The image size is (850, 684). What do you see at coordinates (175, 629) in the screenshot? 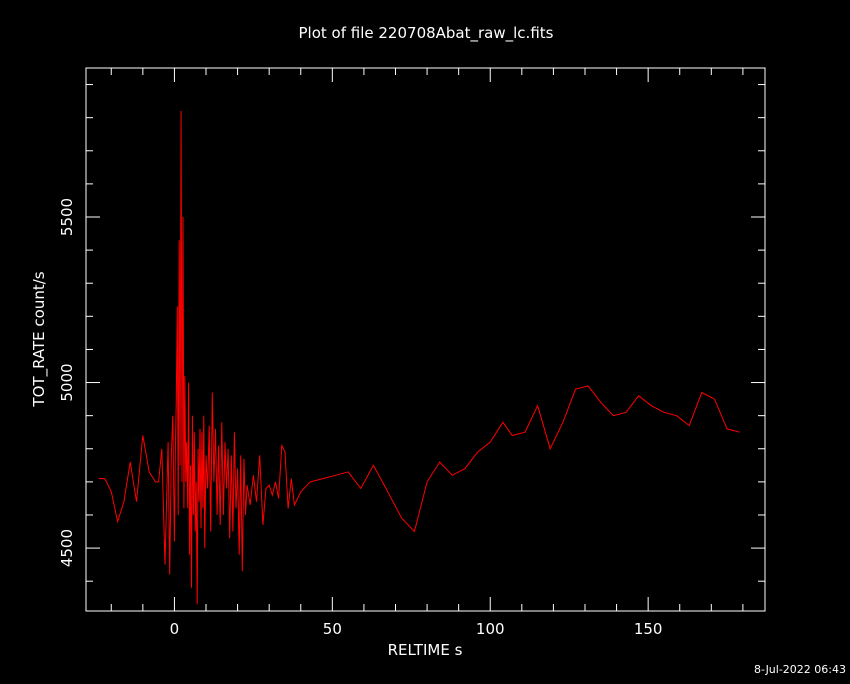
I see `x-tick-label: 0` at bounding box center [175, 629].